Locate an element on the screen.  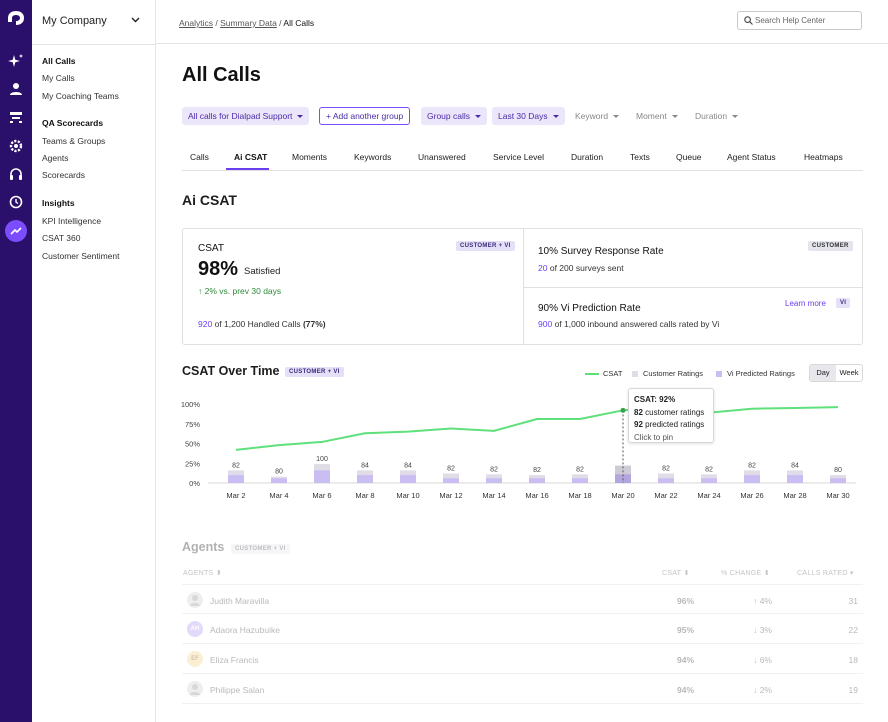
x-tick-label: Mar 24 is located at coordinates (708, 495).